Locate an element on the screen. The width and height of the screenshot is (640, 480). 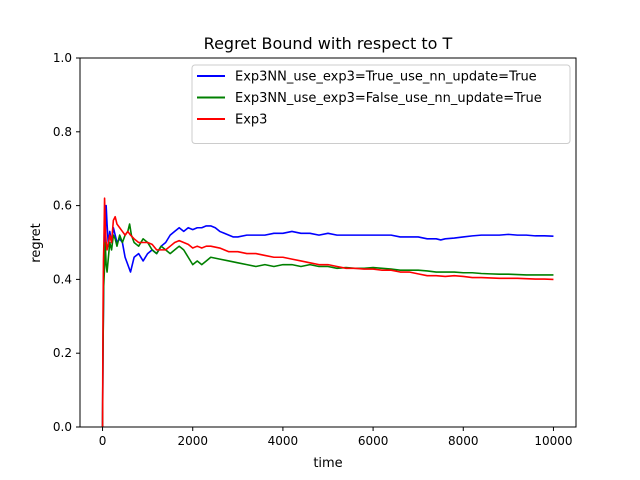
y-tick-label: 1.0 is located at coordinates (62, 58).